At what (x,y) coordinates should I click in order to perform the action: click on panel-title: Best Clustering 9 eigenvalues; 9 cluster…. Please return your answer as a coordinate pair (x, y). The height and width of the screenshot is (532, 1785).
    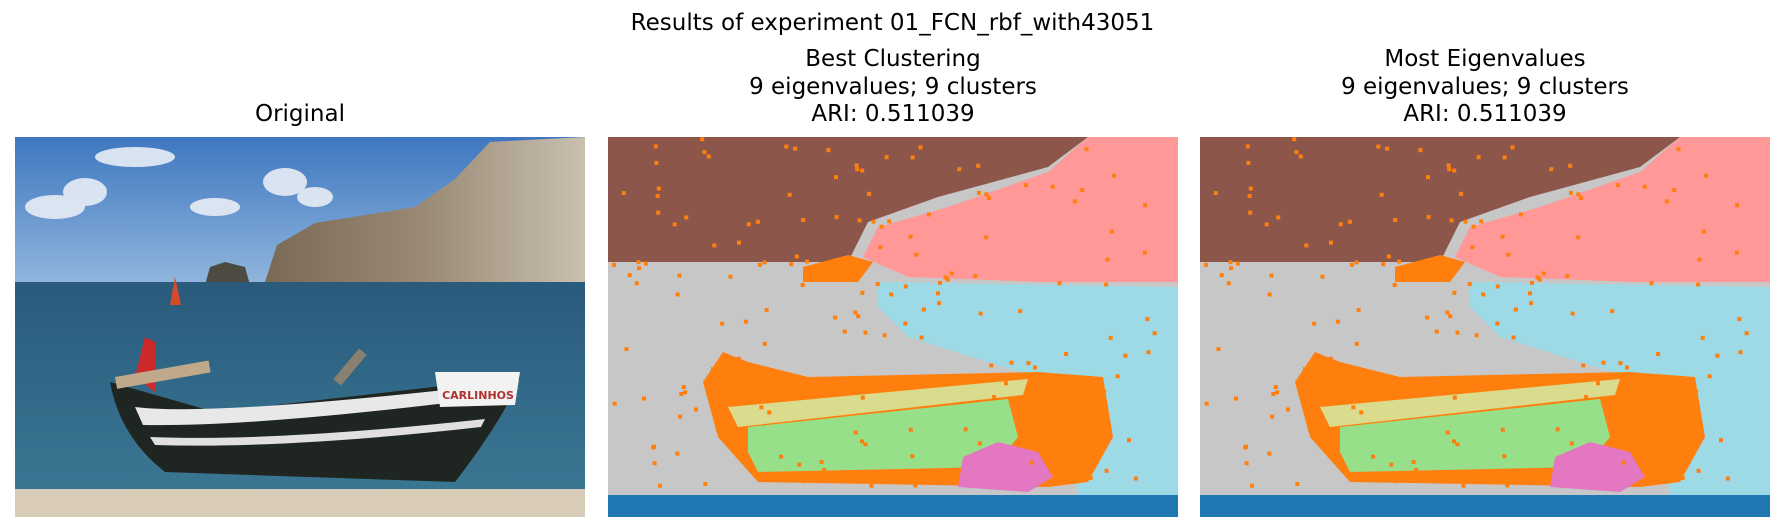
    Looking at the image, I should click on (893, 87).